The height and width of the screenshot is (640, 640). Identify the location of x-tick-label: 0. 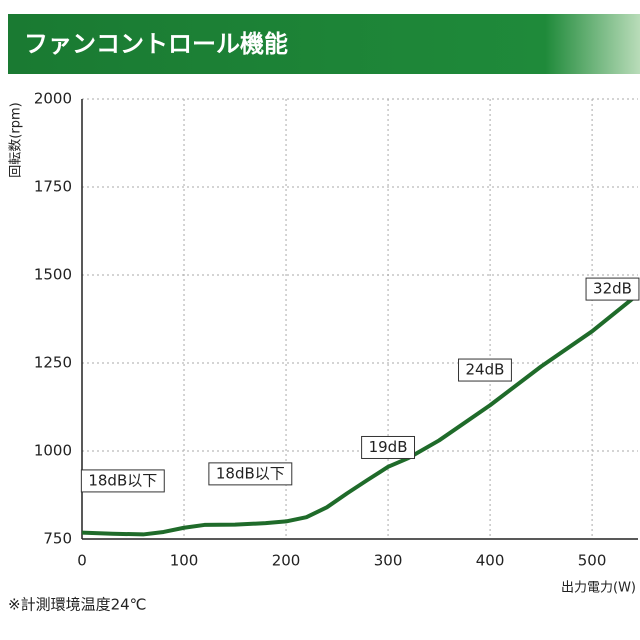
(82, 561).